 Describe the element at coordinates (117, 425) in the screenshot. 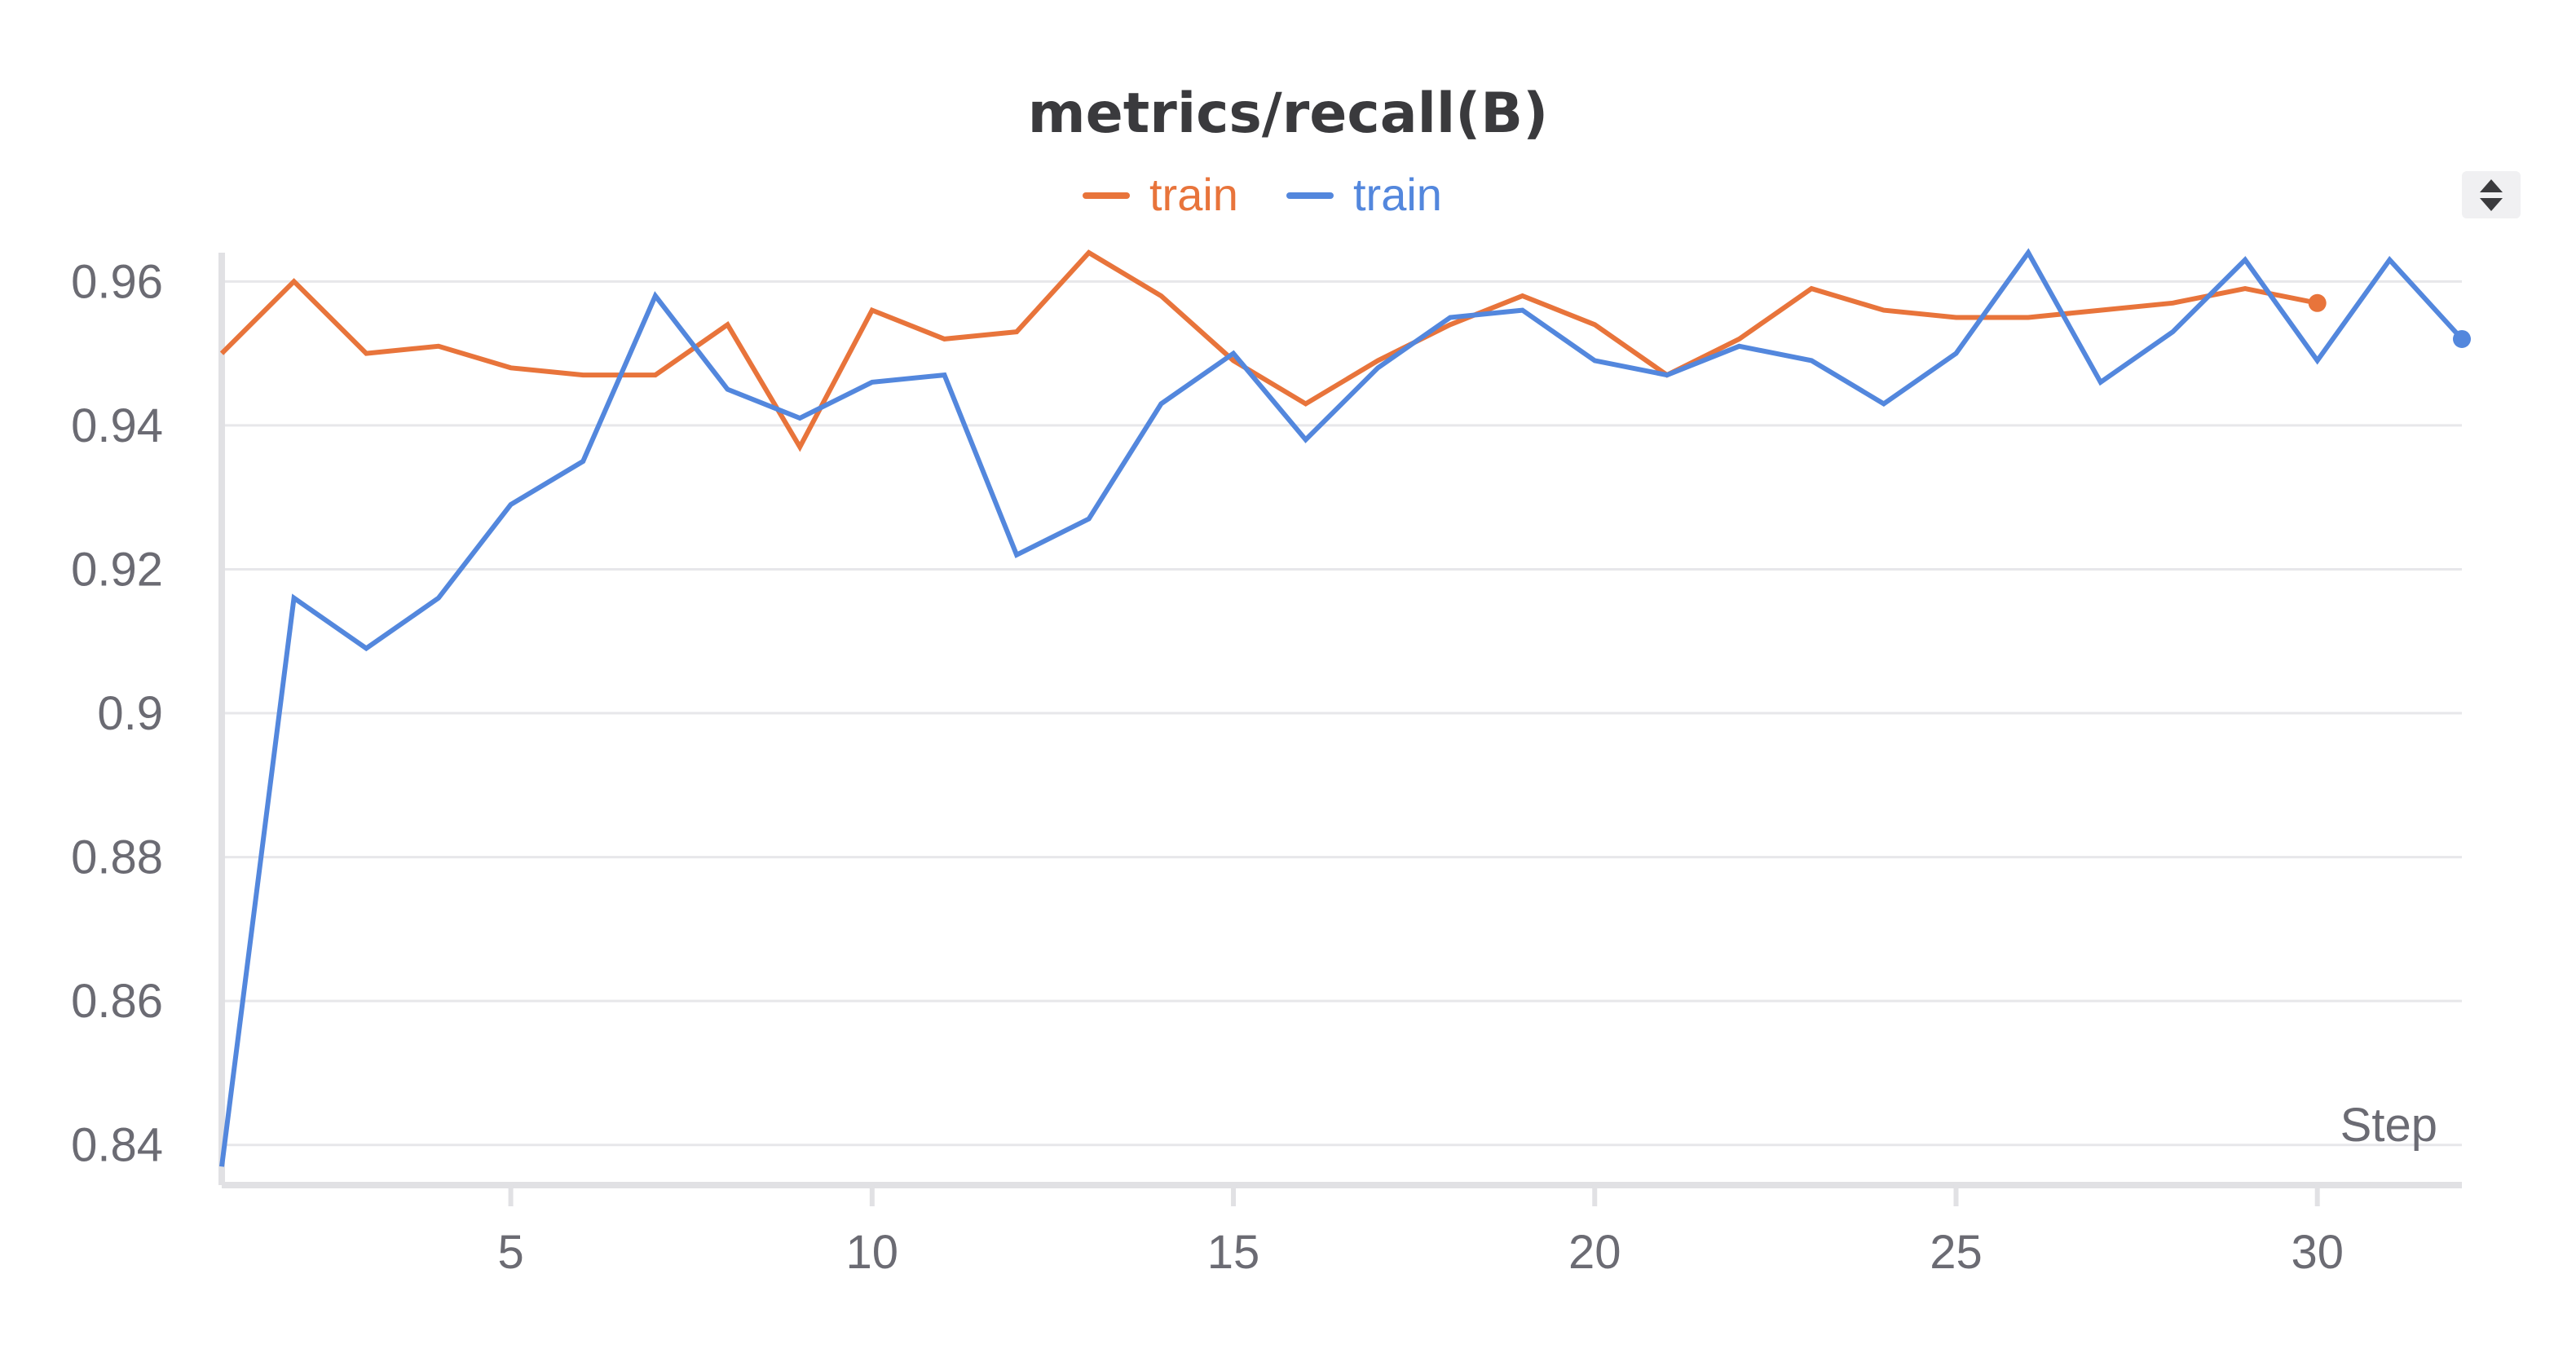

I see `y-tick-label: 0.94` at that location.